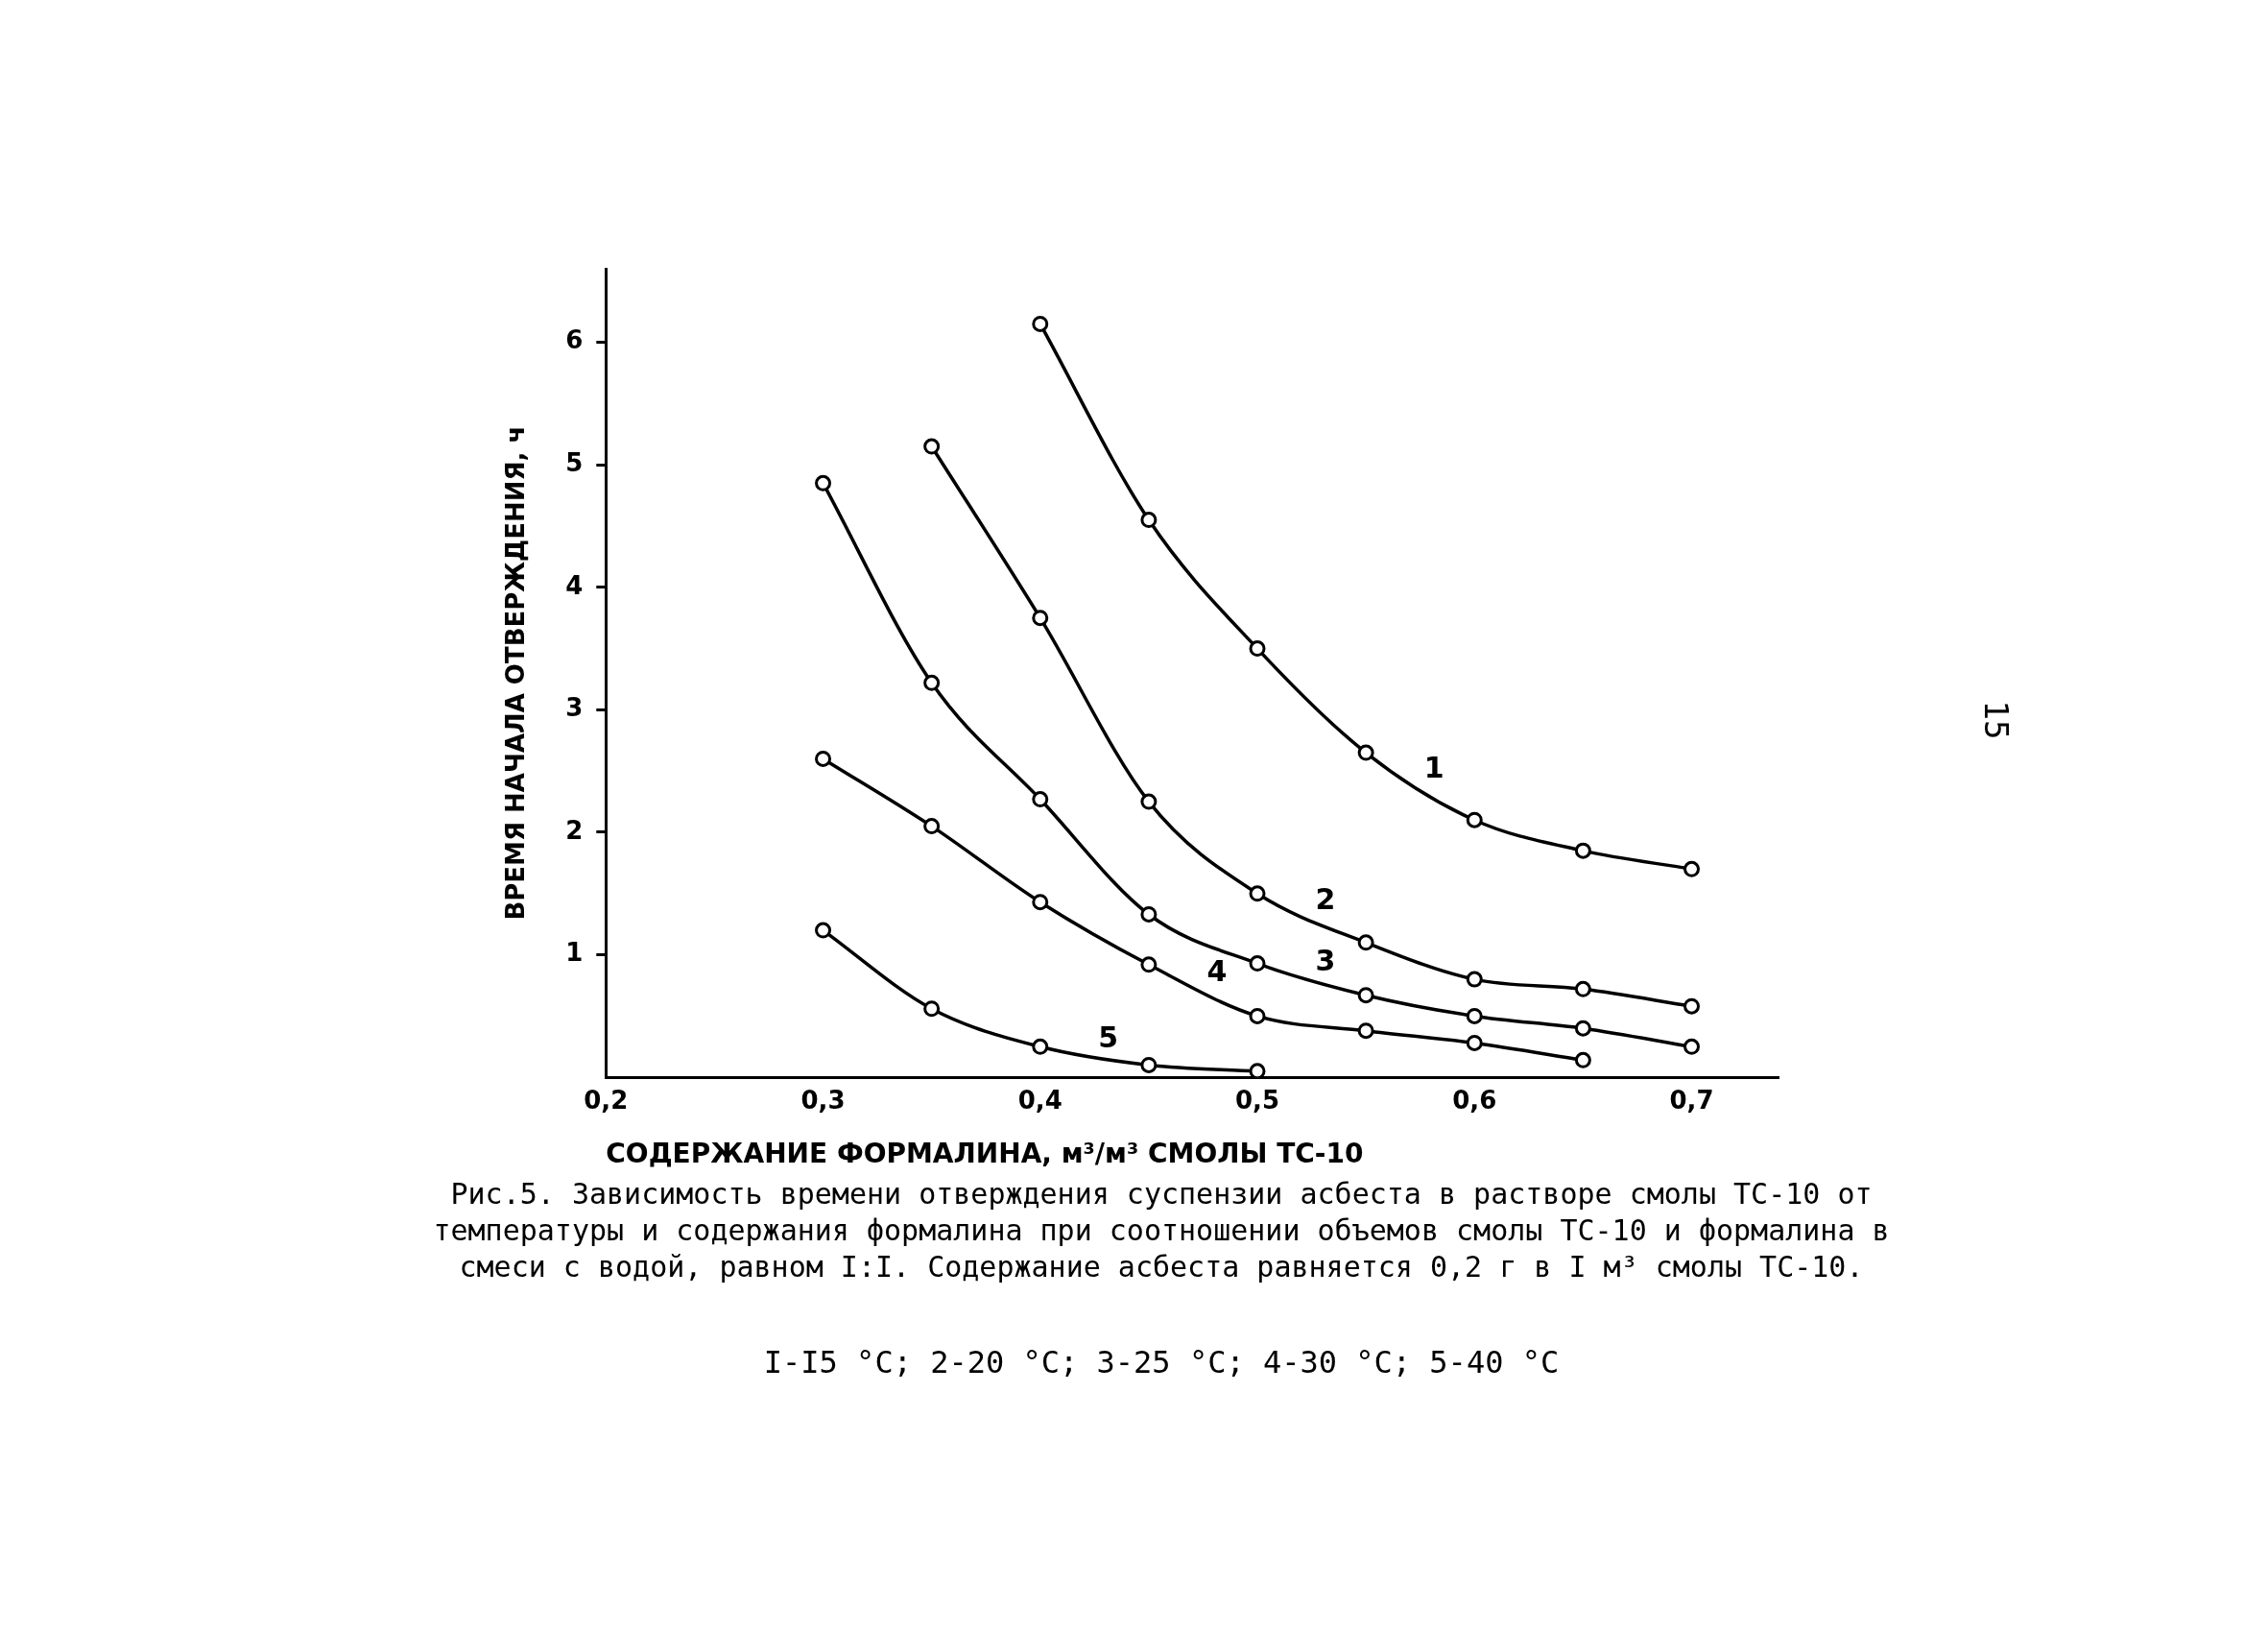 Image resolution: width=2268 pixels, height=1632 pixels. I want to click on x-axis-title: СОДЕРЖАНИЕ ФОРМАЛИНА, м³/м³ СМОЛЫ ТС-10, so click(985, 1154).